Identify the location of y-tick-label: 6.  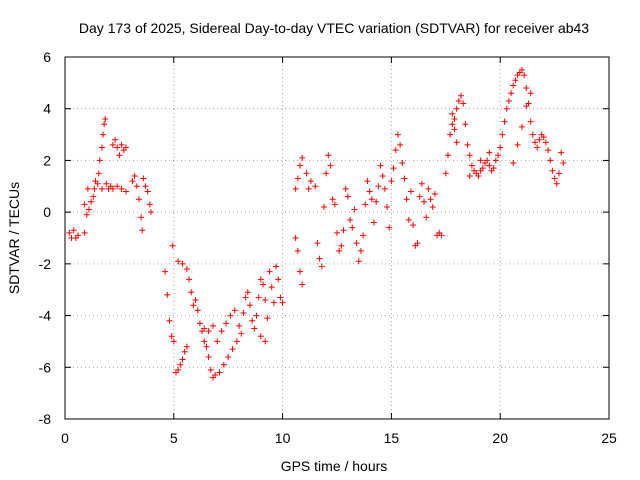
(47, 57).